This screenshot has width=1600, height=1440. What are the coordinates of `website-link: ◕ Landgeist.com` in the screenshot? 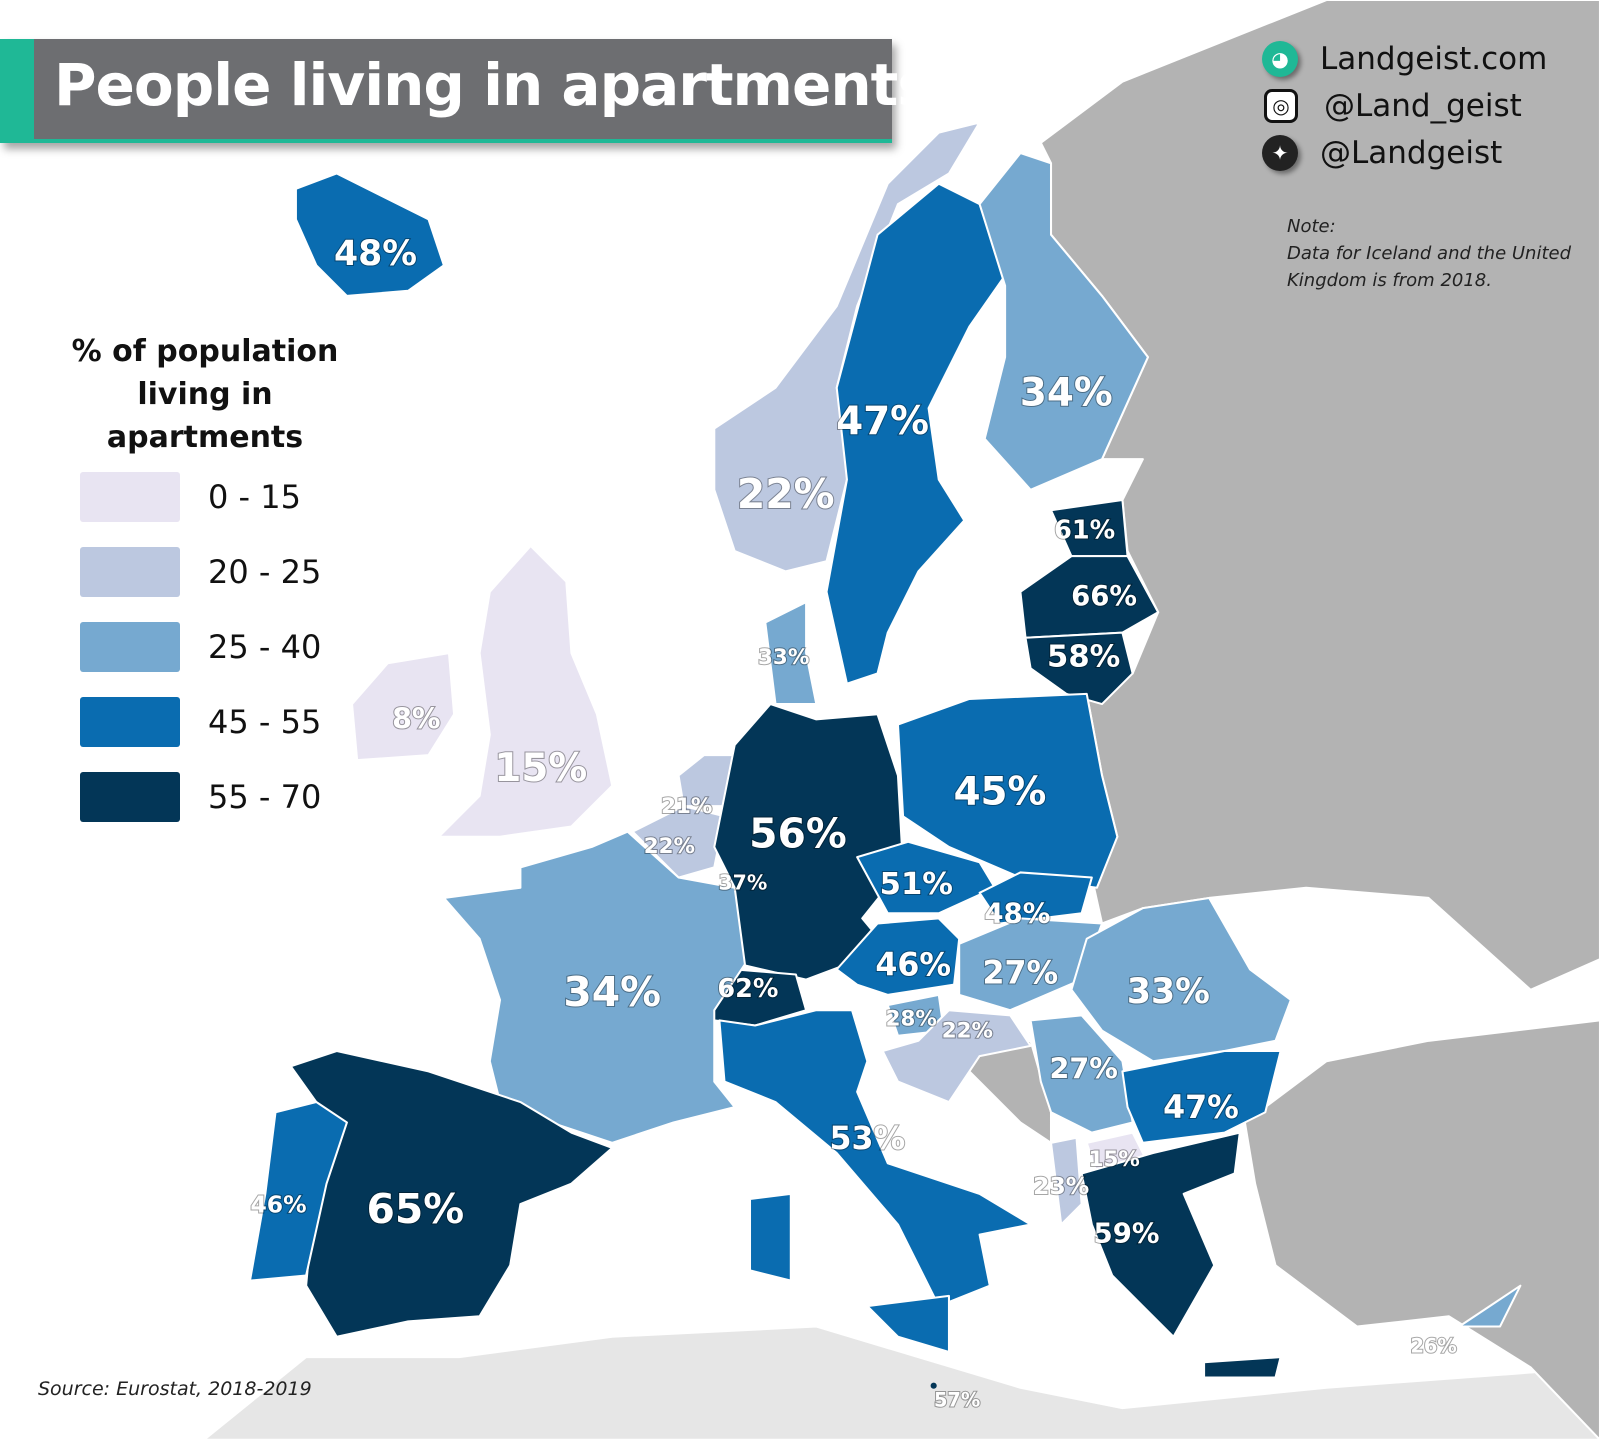 It's located at (1404, 58).